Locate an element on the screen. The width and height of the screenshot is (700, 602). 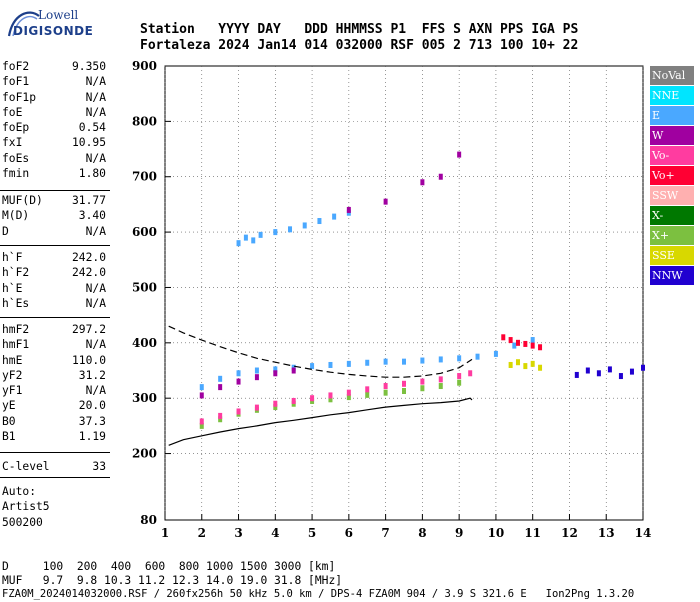
param-name: yF1 is located at coordinates (12, 391).